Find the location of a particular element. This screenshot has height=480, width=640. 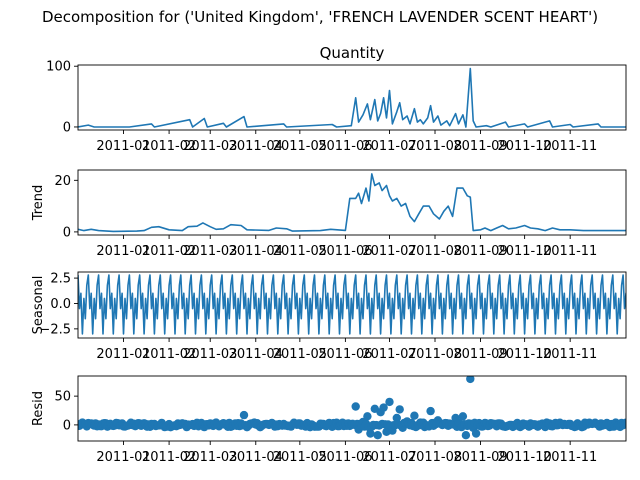

y-axis-label: Resid is located at coordinates (38, 408).